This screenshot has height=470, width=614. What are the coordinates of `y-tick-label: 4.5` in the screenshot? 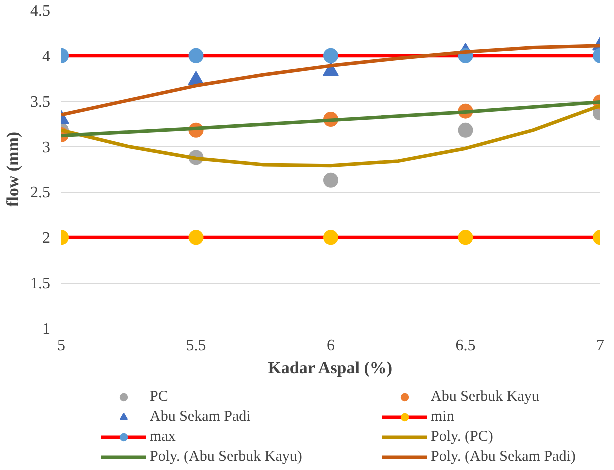 It's located at (40, 11).